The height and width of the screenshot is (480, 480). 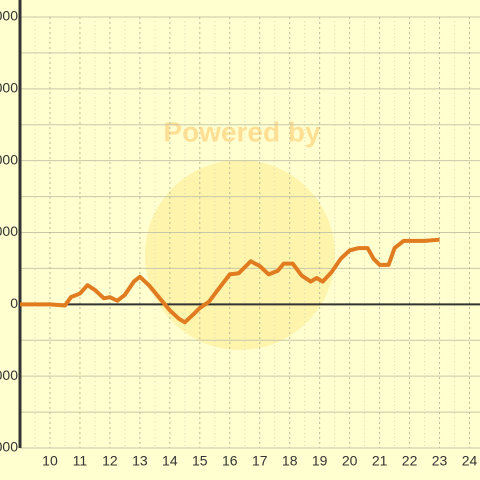 I want to click on y-tick-label: -6,000, so click(x=9, y=447).